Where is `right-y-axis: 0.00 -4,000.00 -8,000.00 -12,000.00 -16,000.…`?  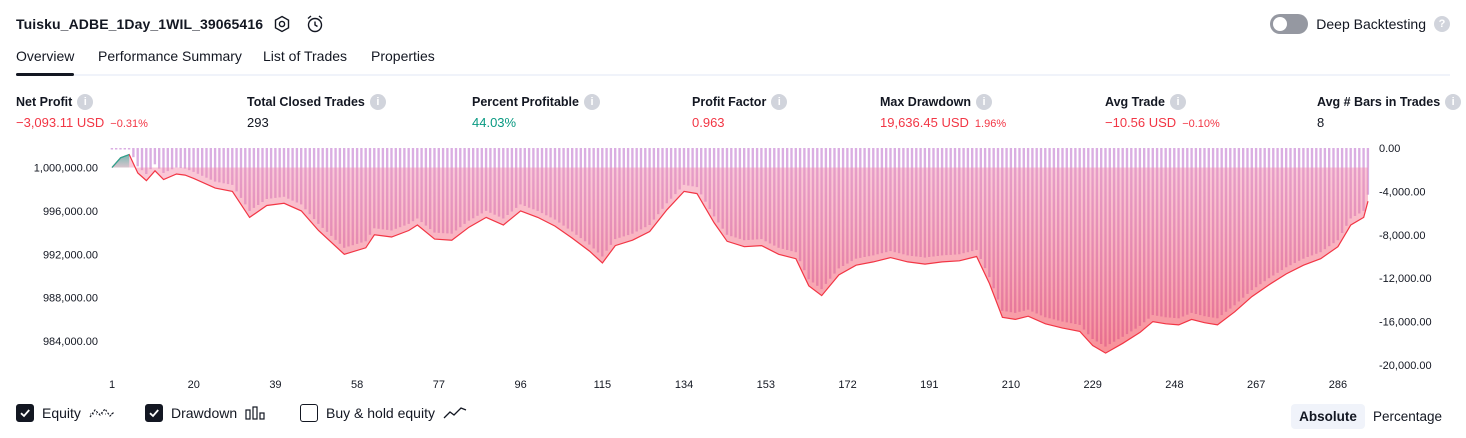 right-y-axis: 0.00 -4,000.00 -8,000.00 -12,000.00 -16,000.… is located at coordinates (1405, 257).